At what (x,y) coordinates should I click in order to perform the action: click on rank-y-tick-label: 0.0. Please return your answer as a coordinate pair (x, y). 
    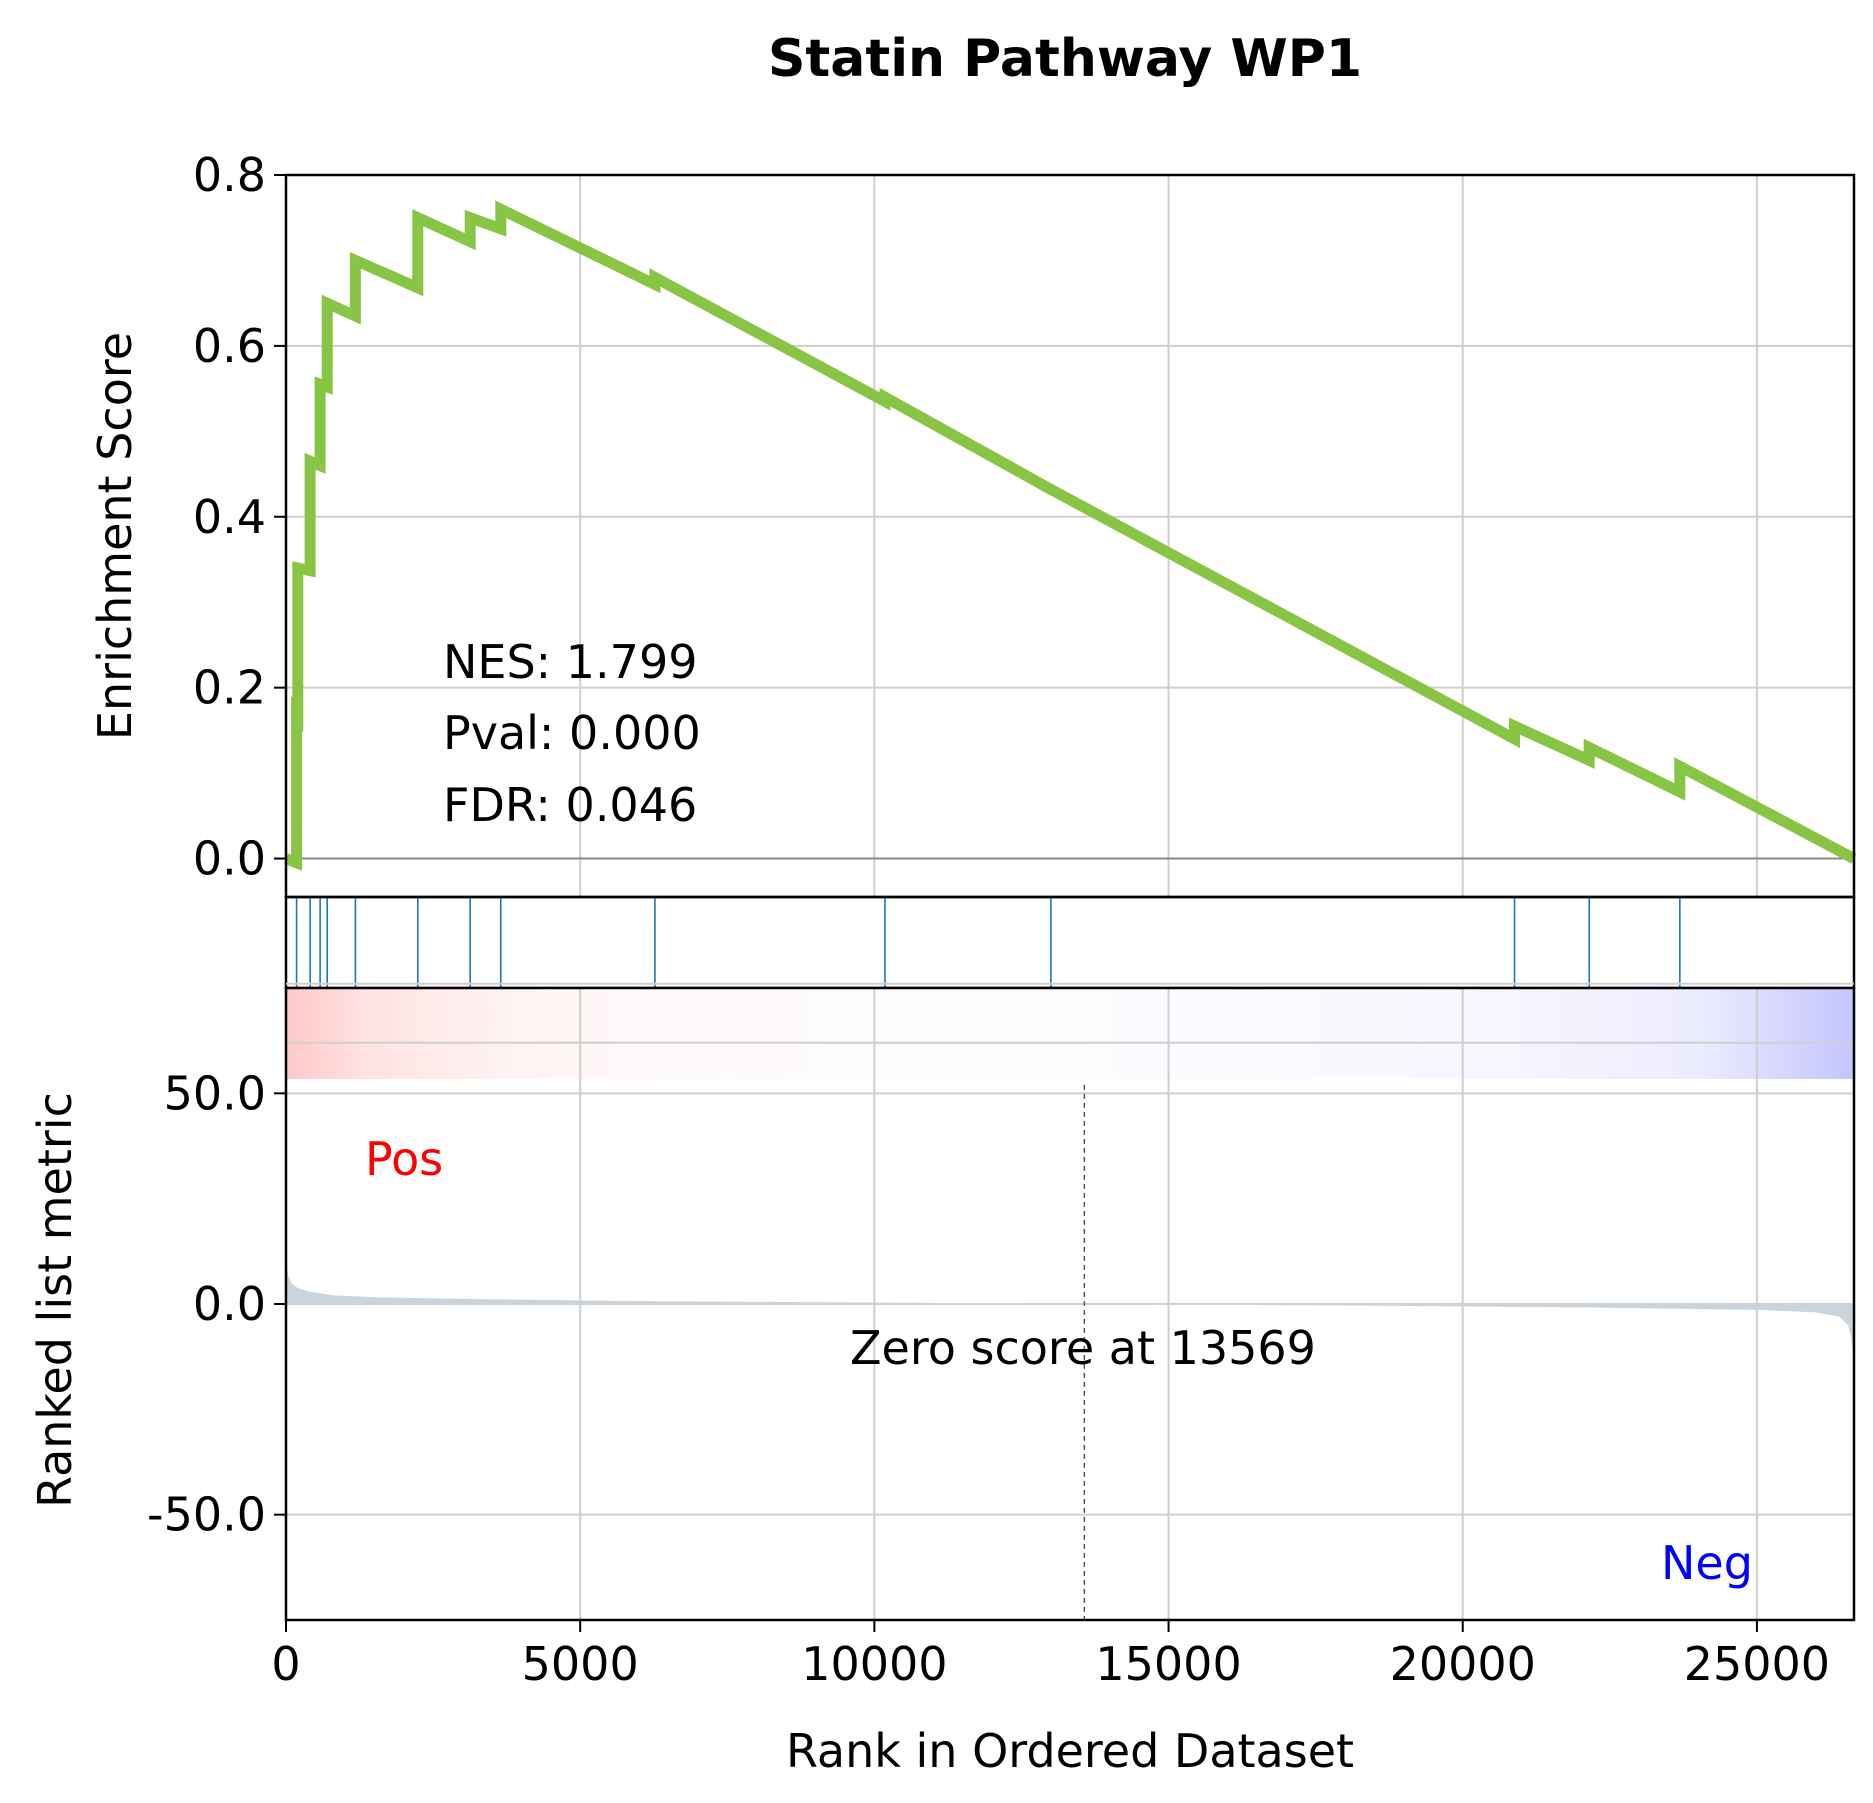
    Looking at the image, I should click on (229, 1304).